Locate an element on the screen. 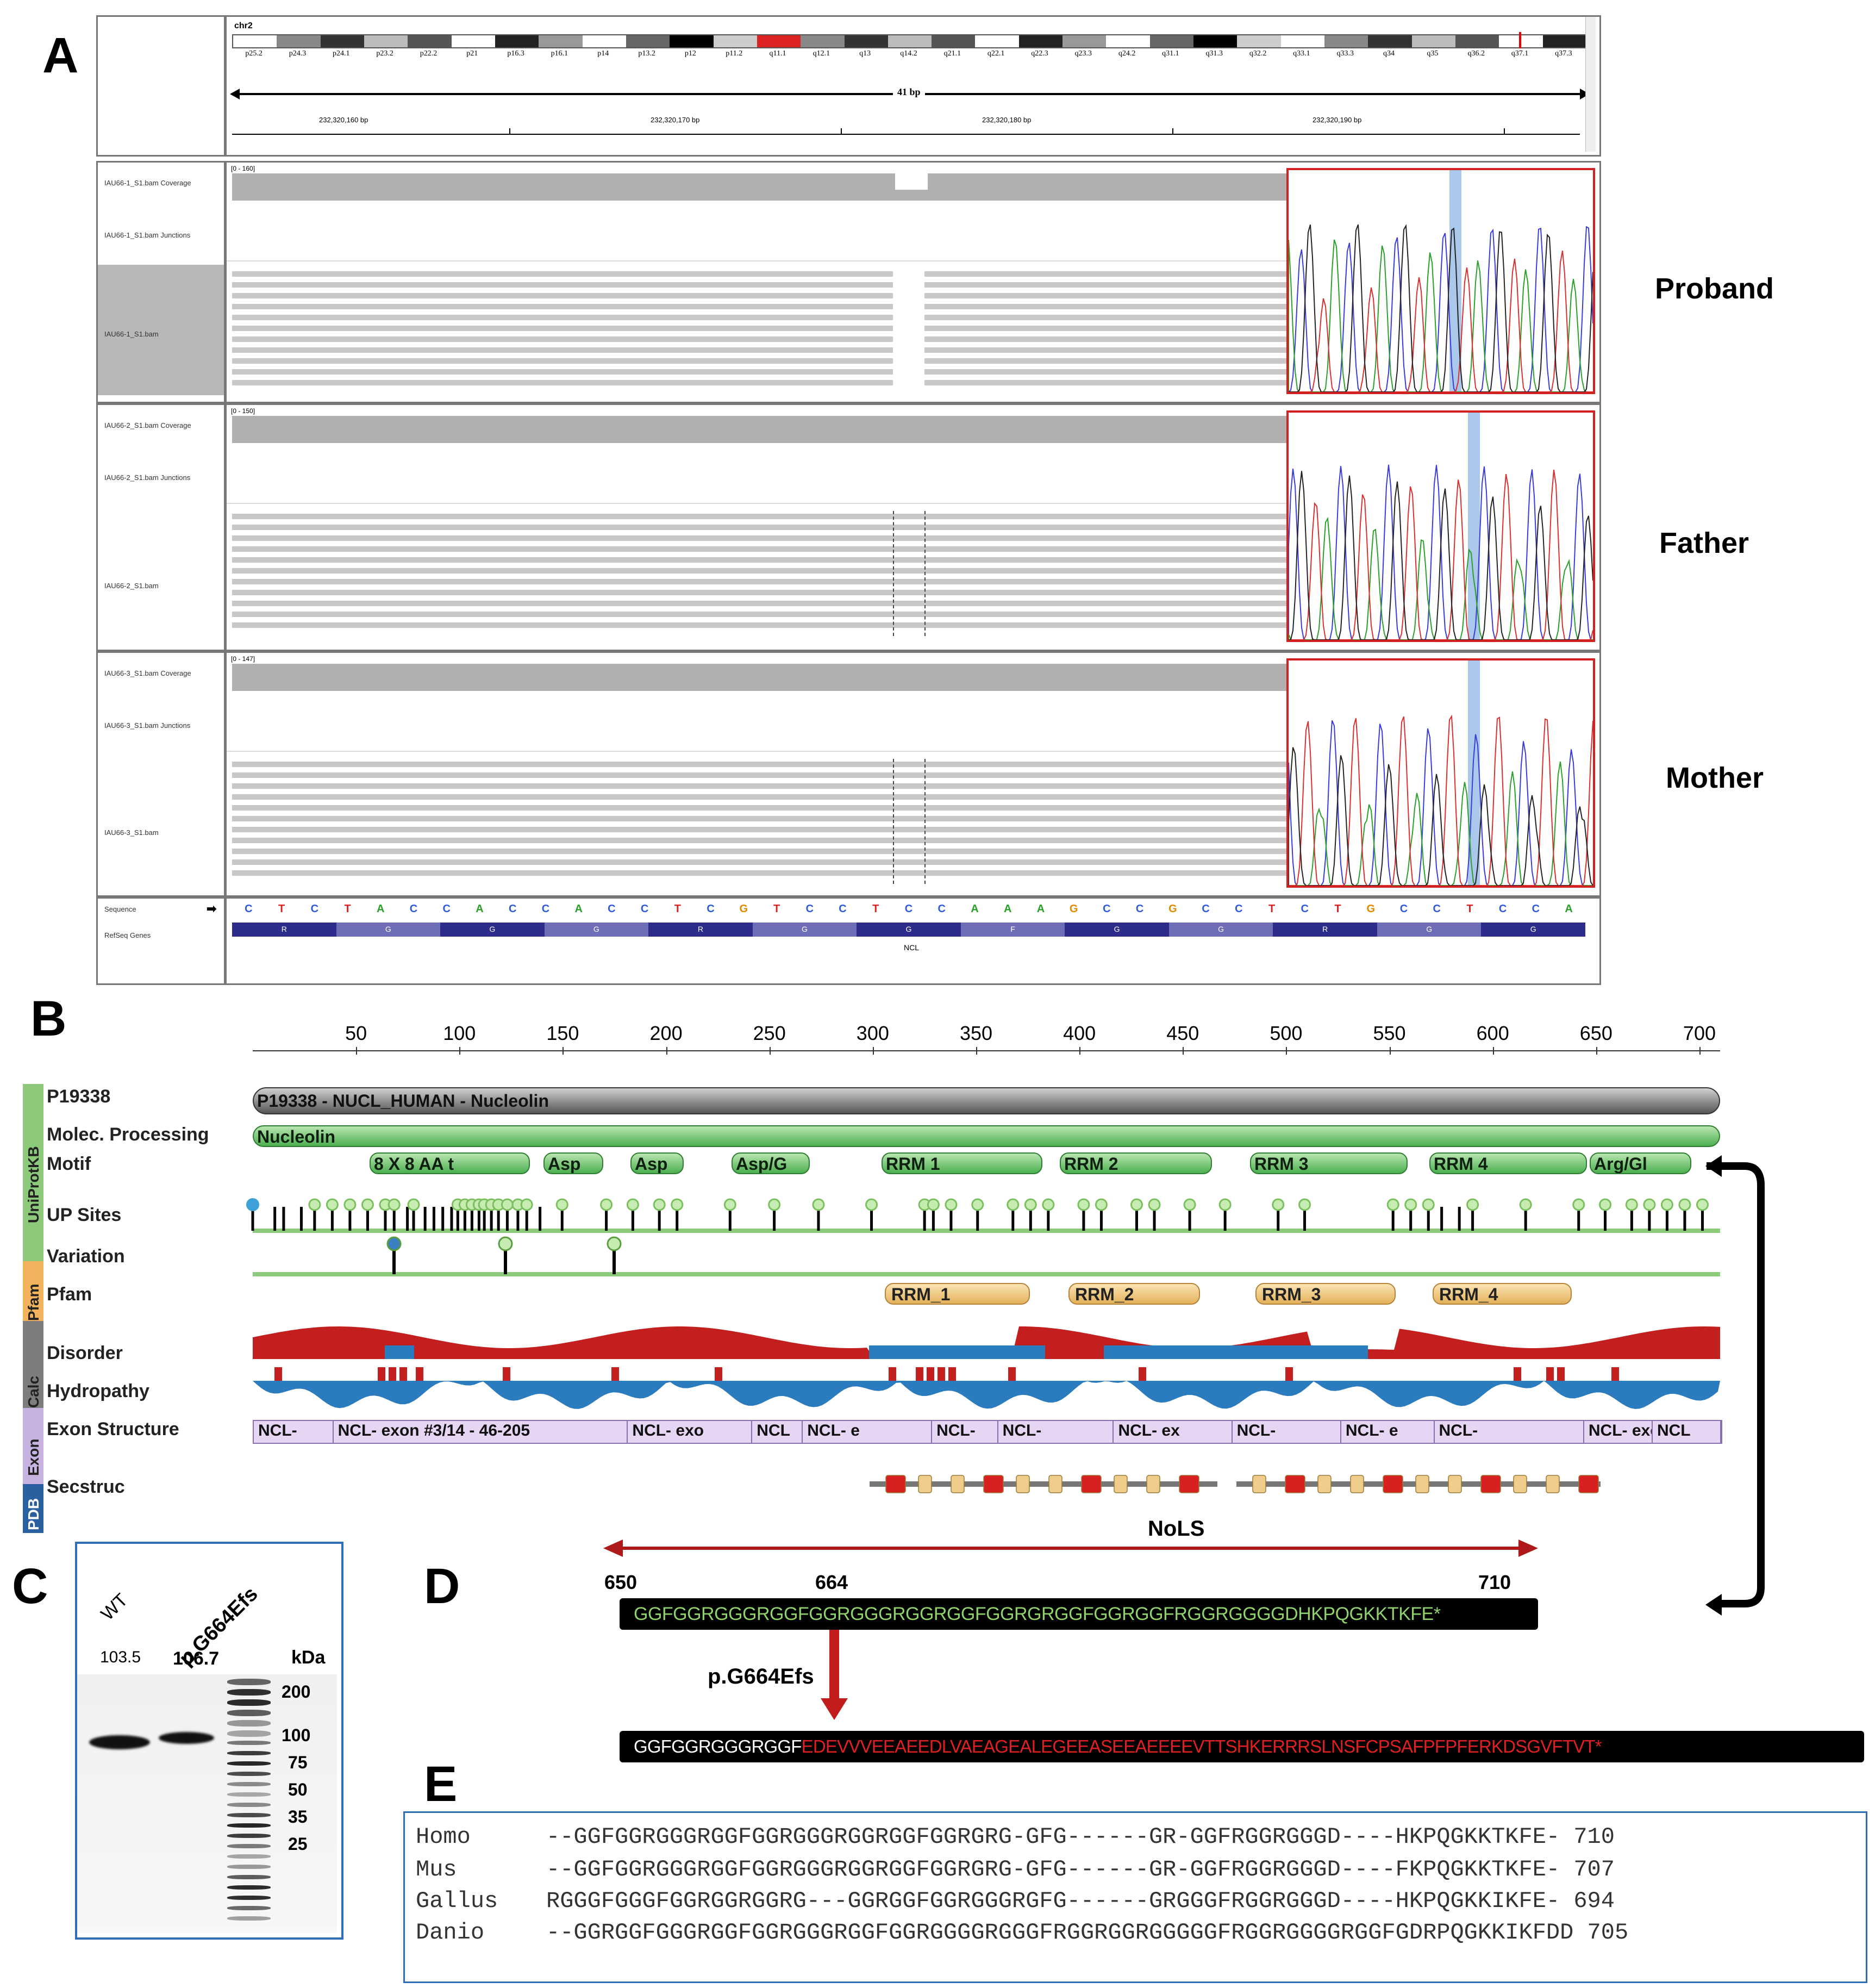  species-mus: Mus is located at coordinates (436, 1869).